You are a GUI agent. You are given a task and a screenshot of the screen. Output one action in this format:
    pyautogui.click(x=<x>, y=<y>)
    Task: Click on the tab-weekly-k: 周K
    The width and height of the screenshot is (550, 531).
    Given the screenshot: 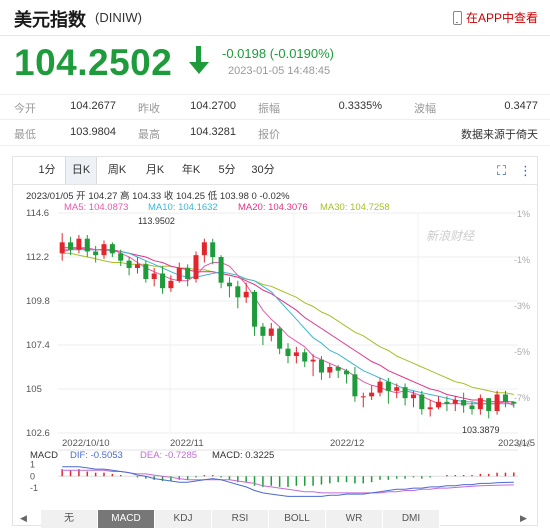 What is the action you would take?
    pyautogui.click(x=117, y=170)
    